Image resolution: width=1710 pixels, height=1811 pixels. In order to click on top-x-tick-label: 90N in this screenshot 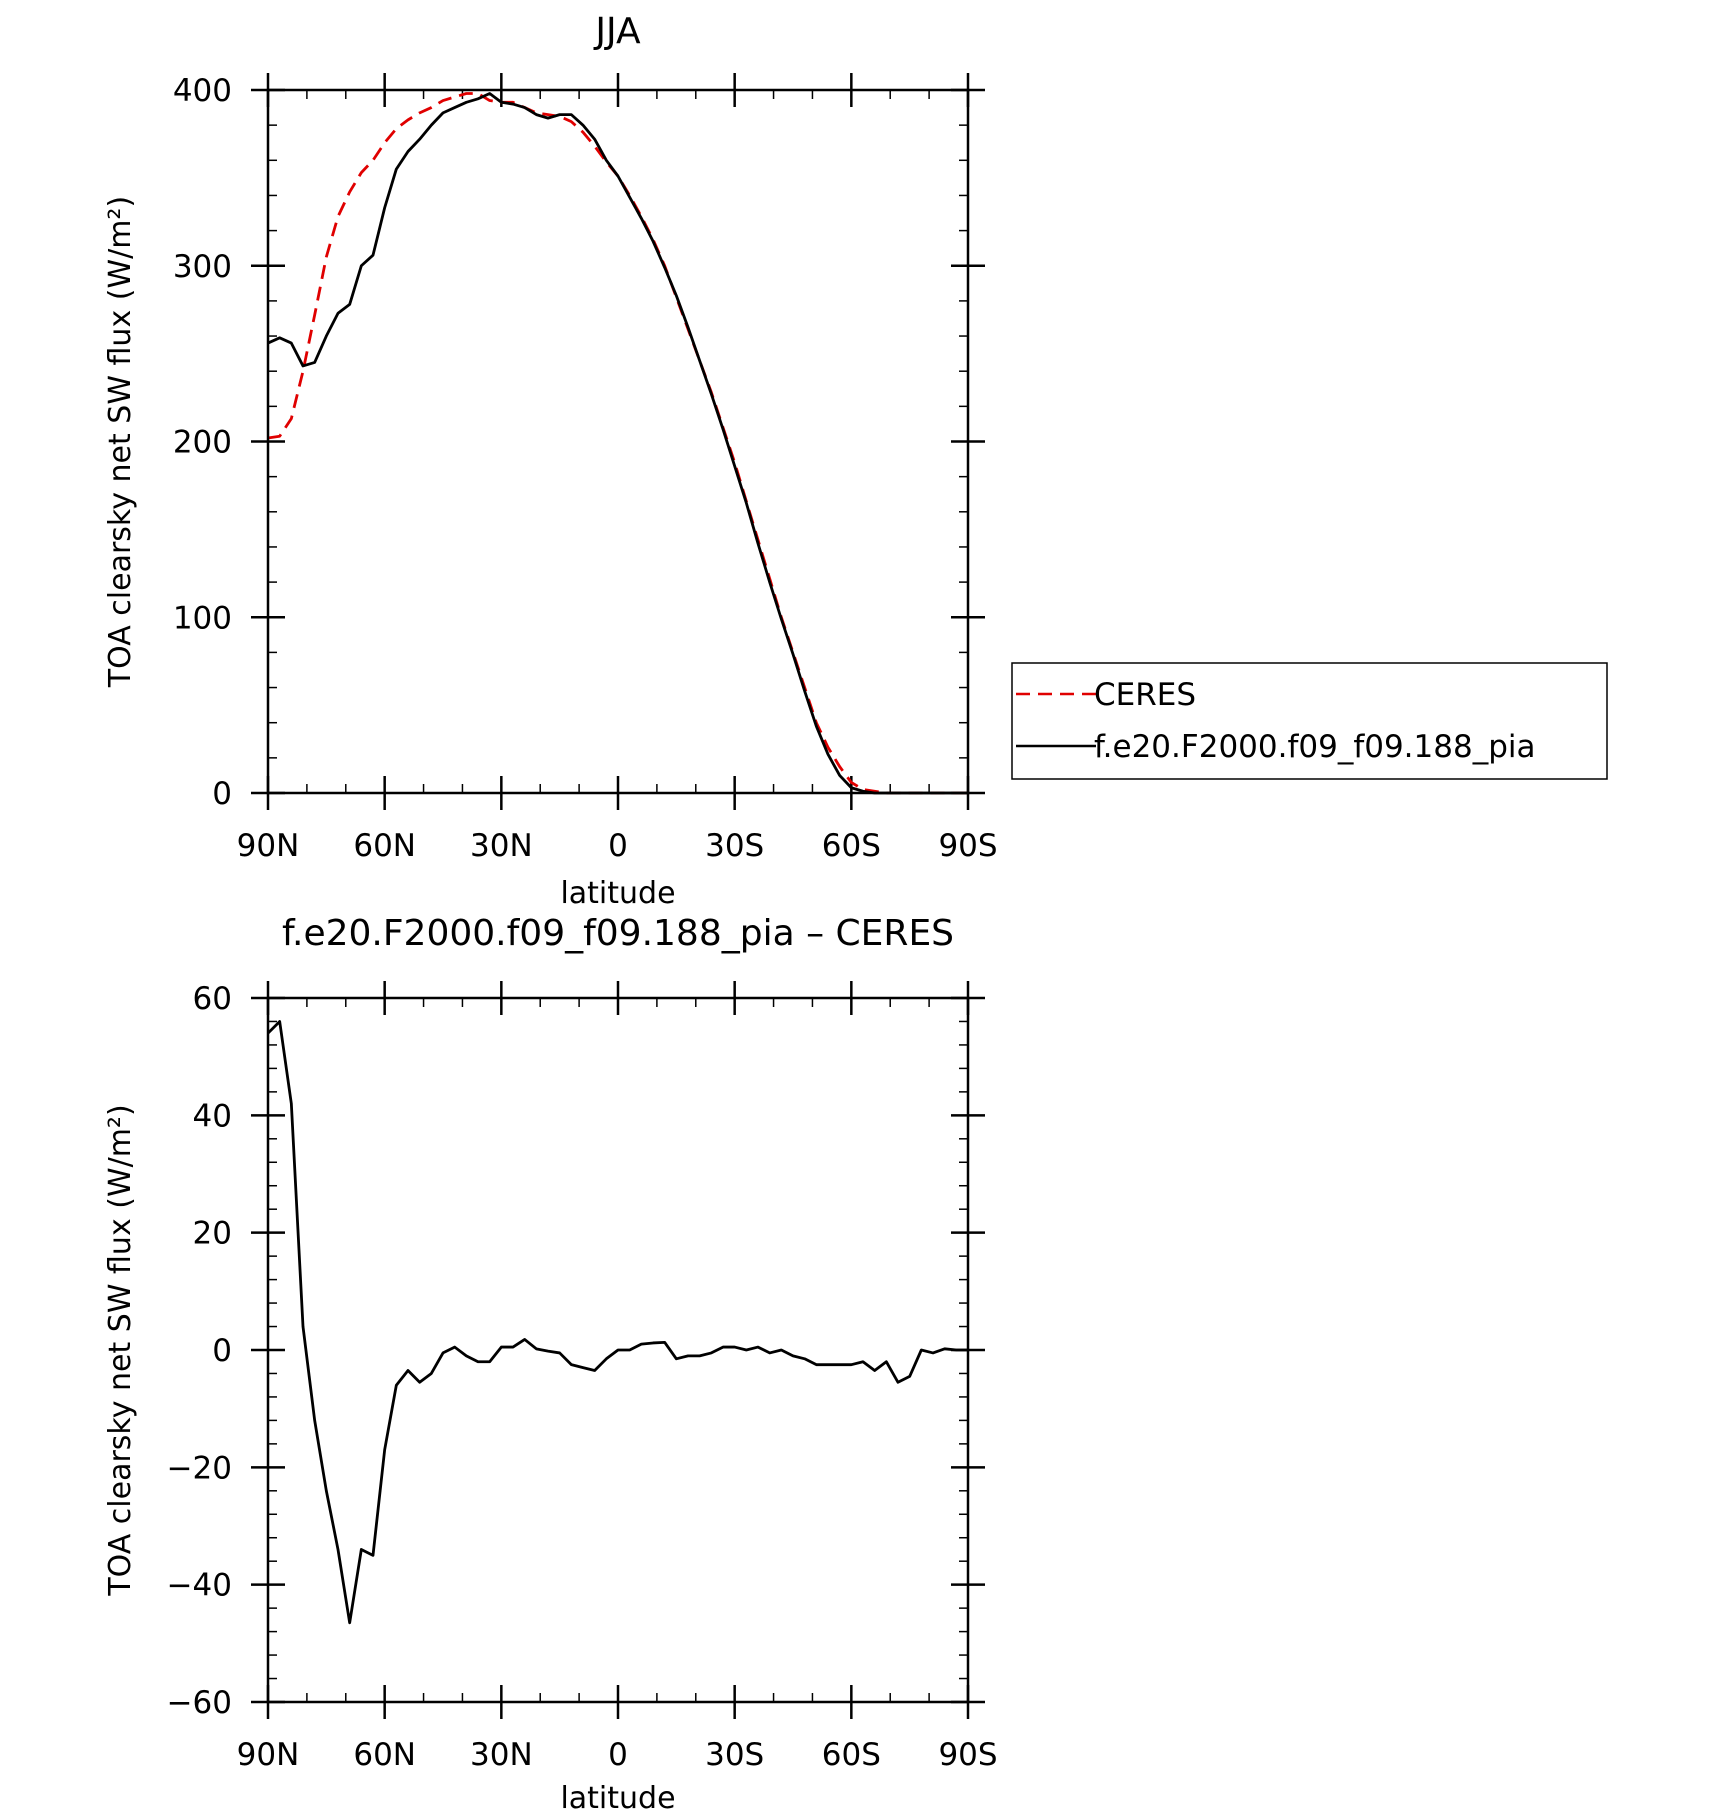, I will do `click(268, 846)`.